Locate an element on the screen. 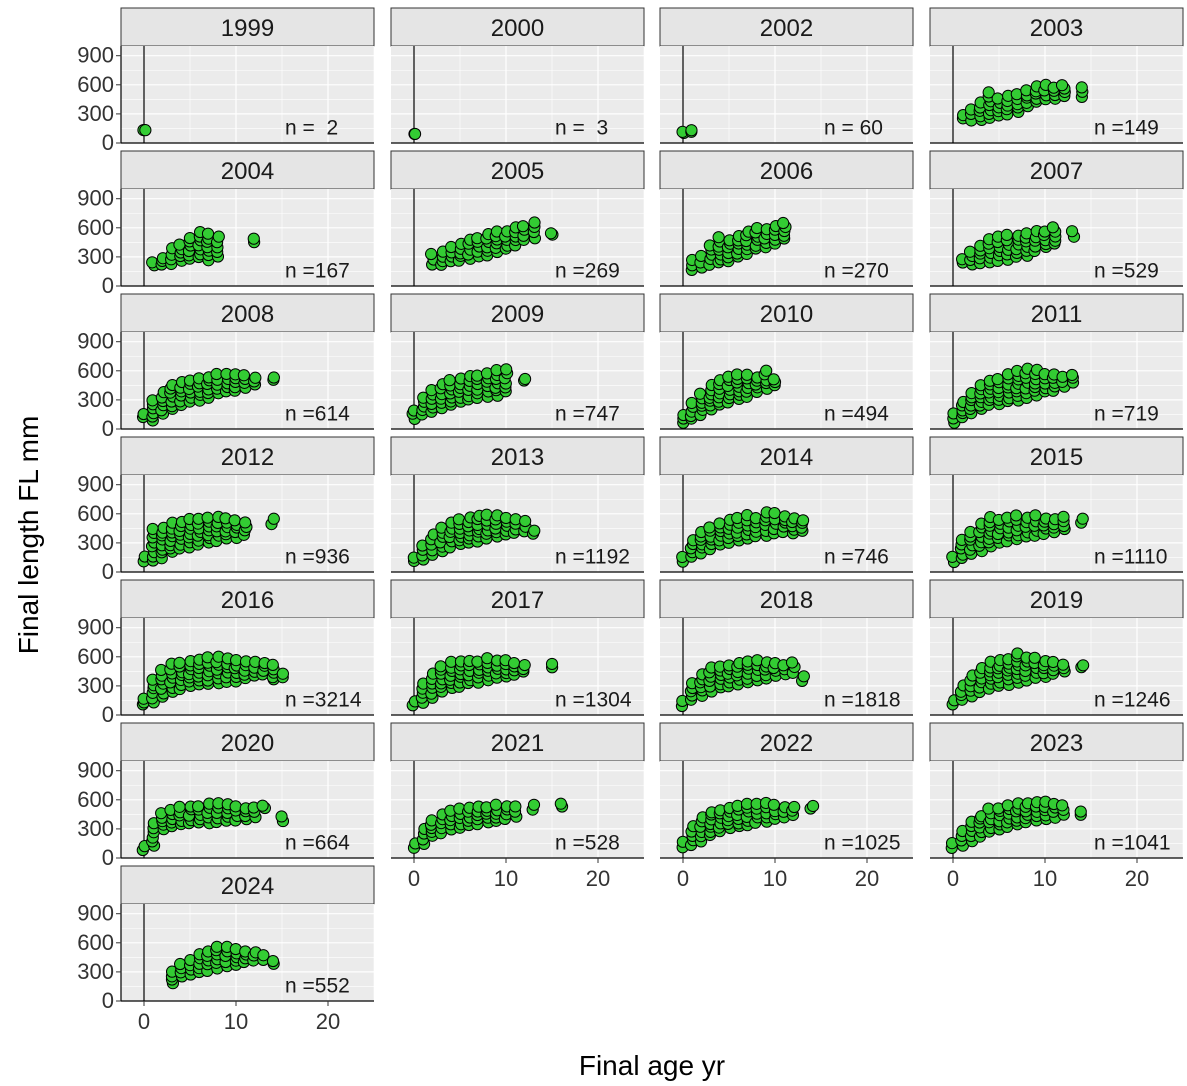  facet-panel-2019: 2019 n =1246 is located at coordinates (1056, 647).